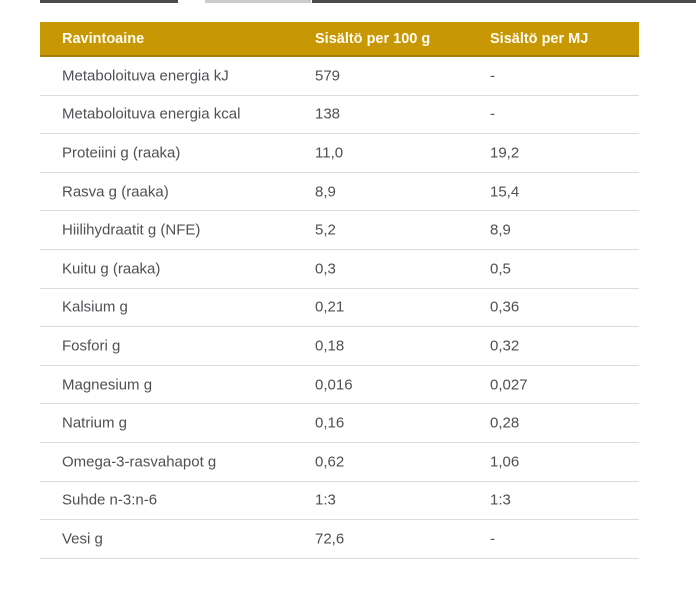  I want to click on table-row: Natrium g 0,16 0,28, so click(339, 423).